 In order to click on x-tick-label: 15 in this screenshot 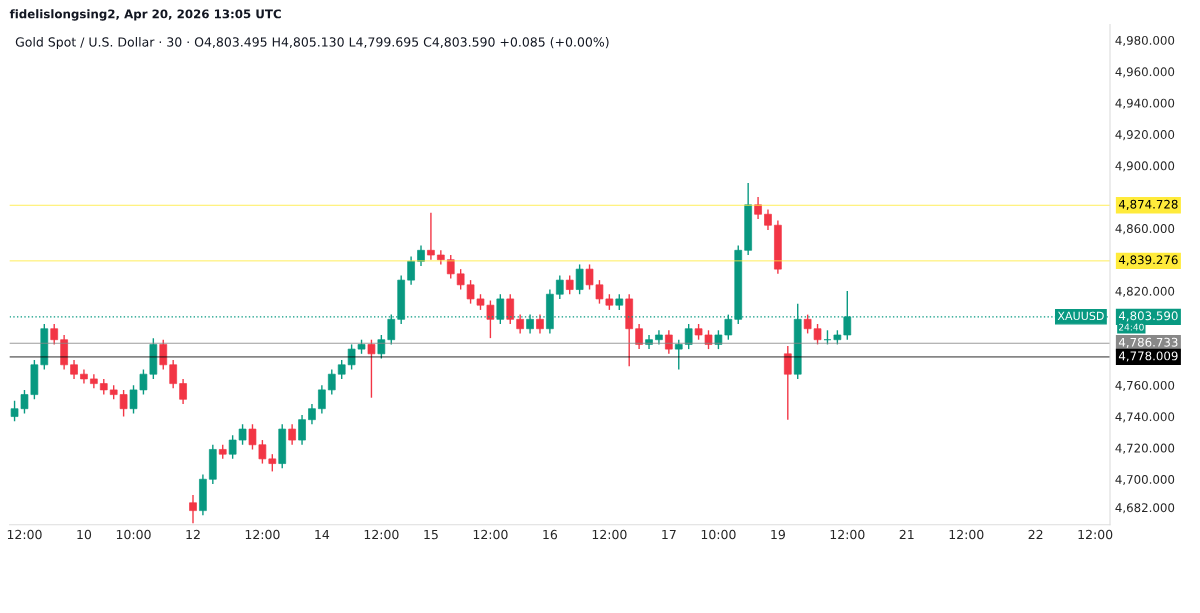, I will do `click(431, 534)`.